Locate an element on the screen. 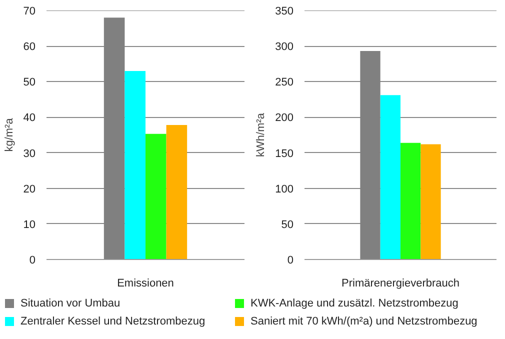 Image resolution: width=505 pixels, height=339 pixels. x-tick-label: Emissionen is located at coordinates (145, 284).